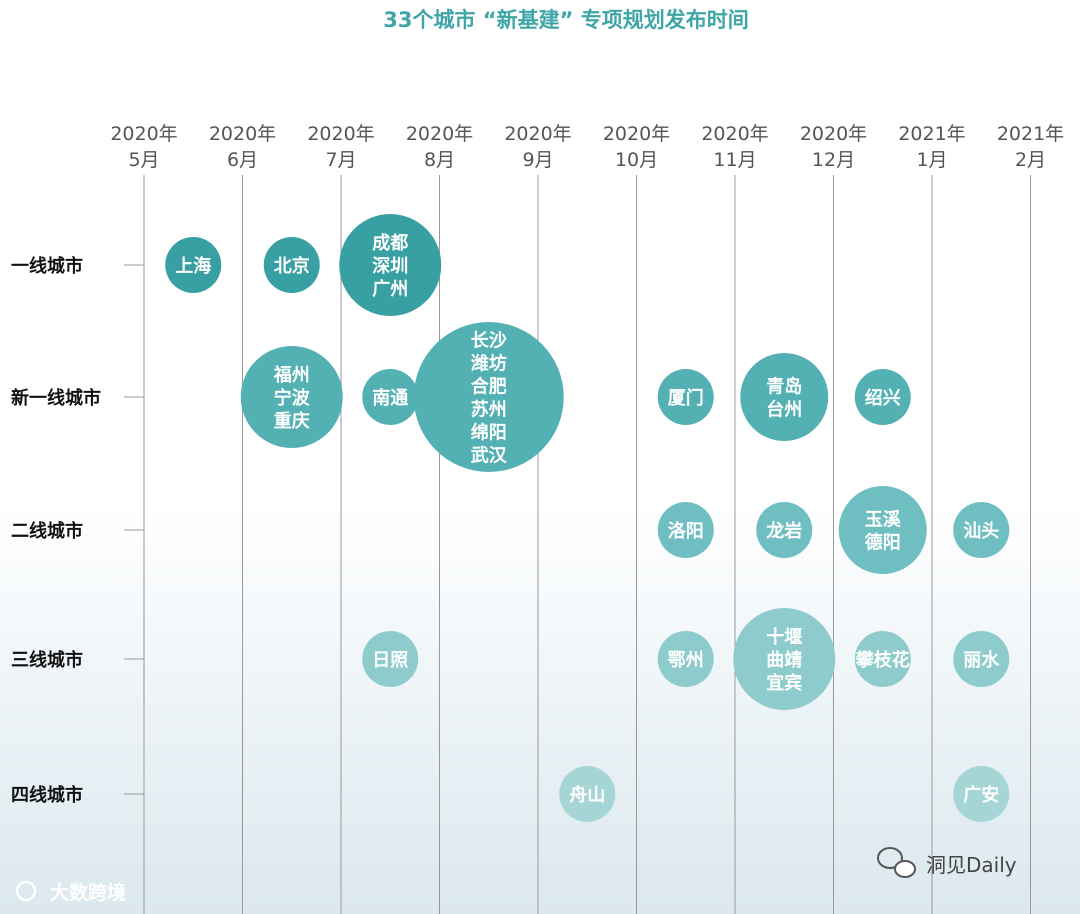  I want to click on bubble-label-19-0: 广安, so click(981, 795).